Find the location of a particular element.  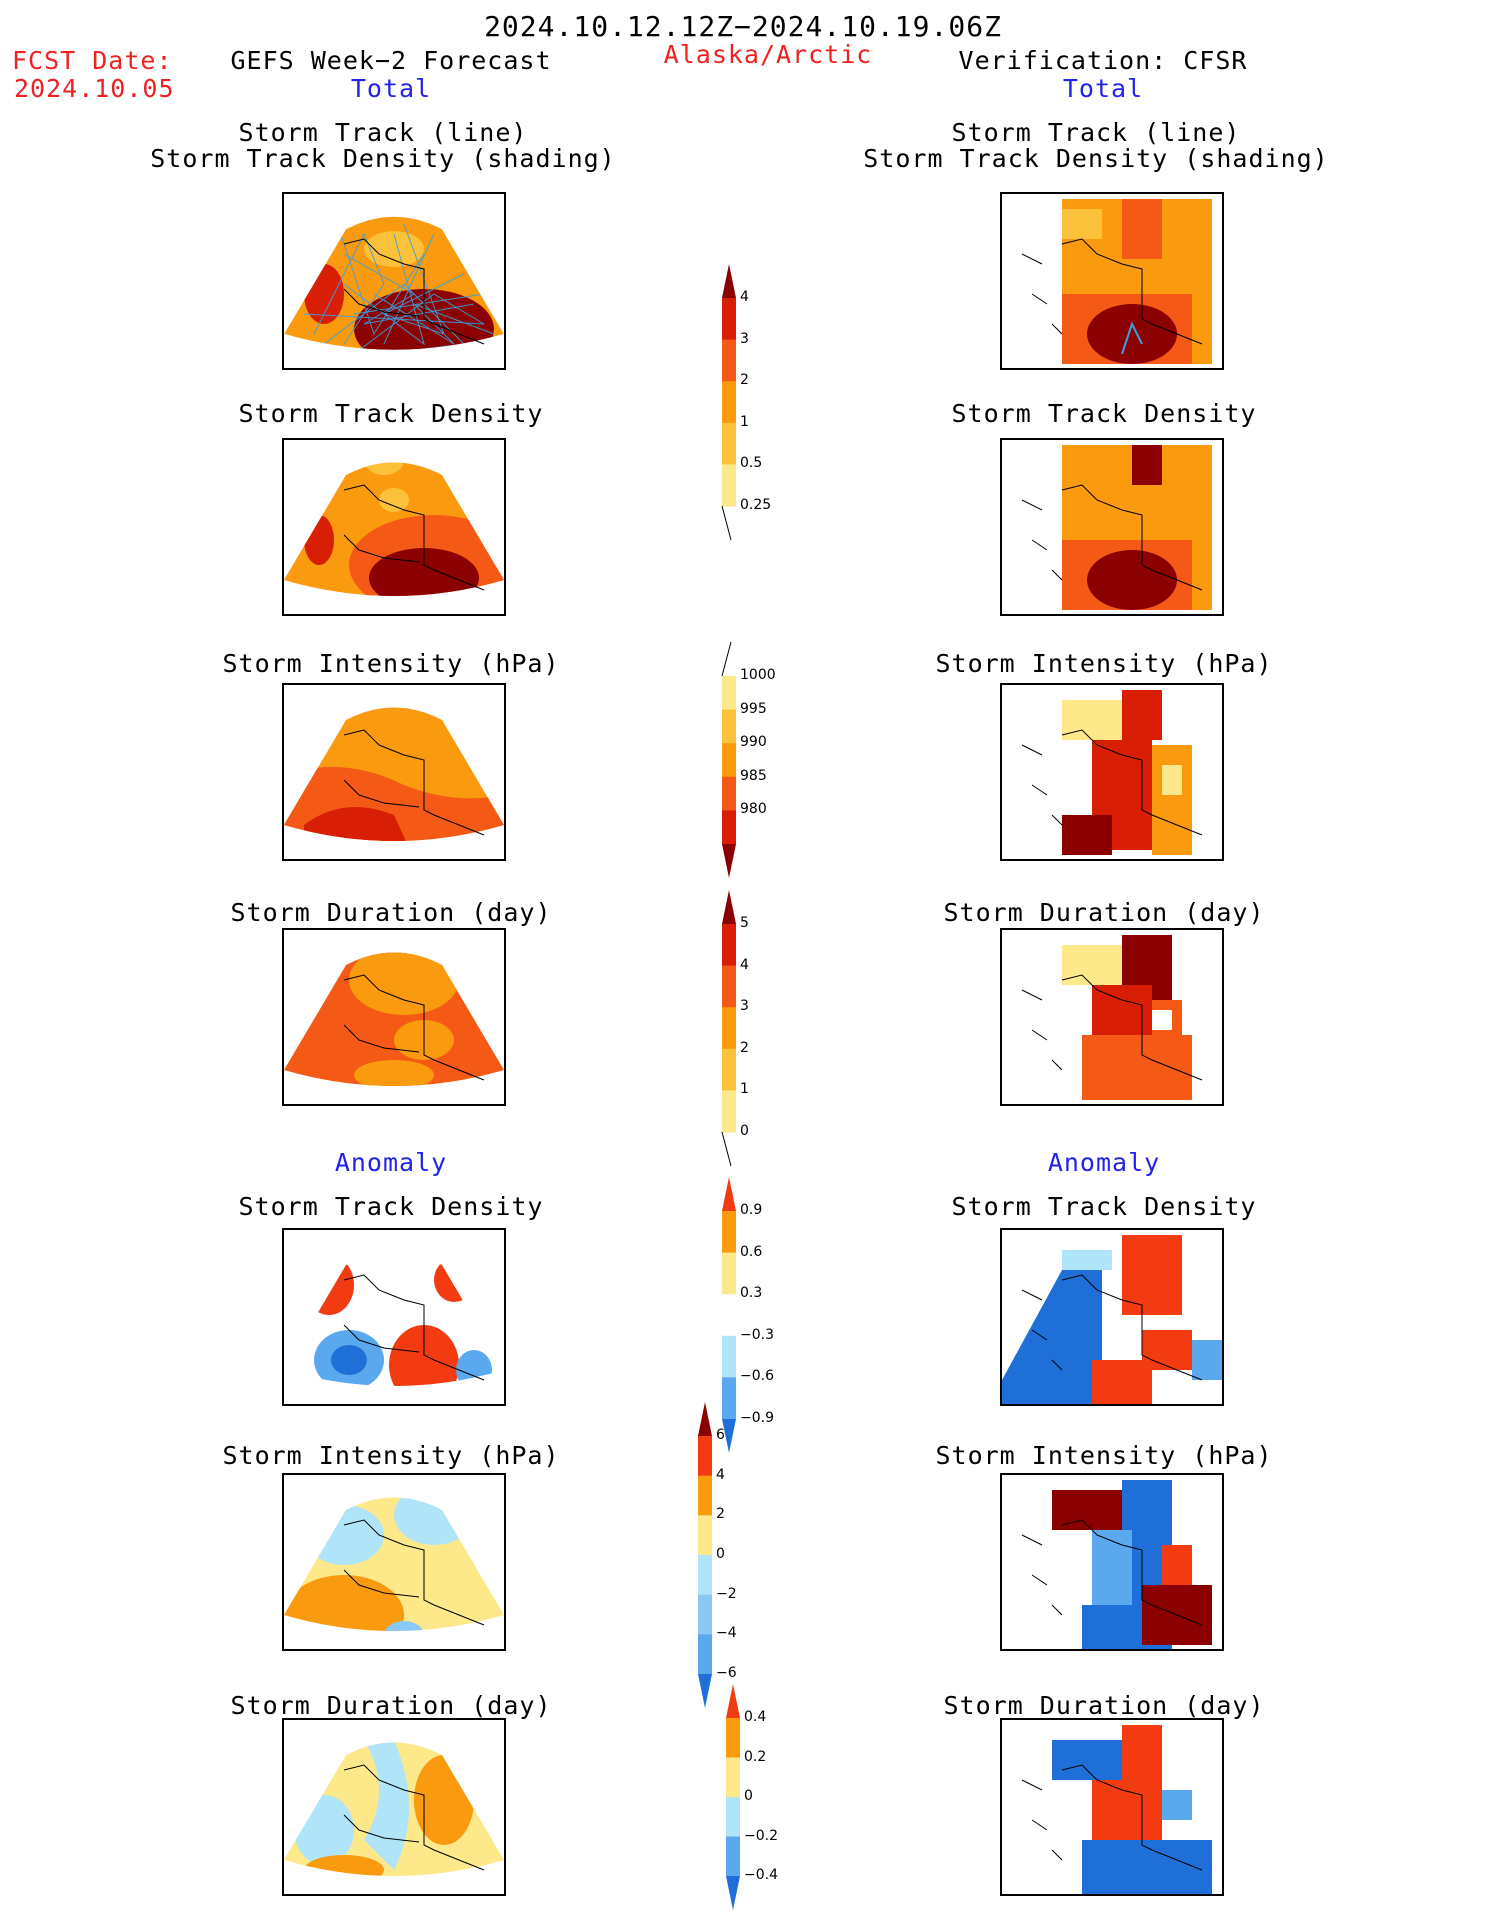

anom-duration-title-left: Storm Duration (day) is located at coordinates (391, 1705).